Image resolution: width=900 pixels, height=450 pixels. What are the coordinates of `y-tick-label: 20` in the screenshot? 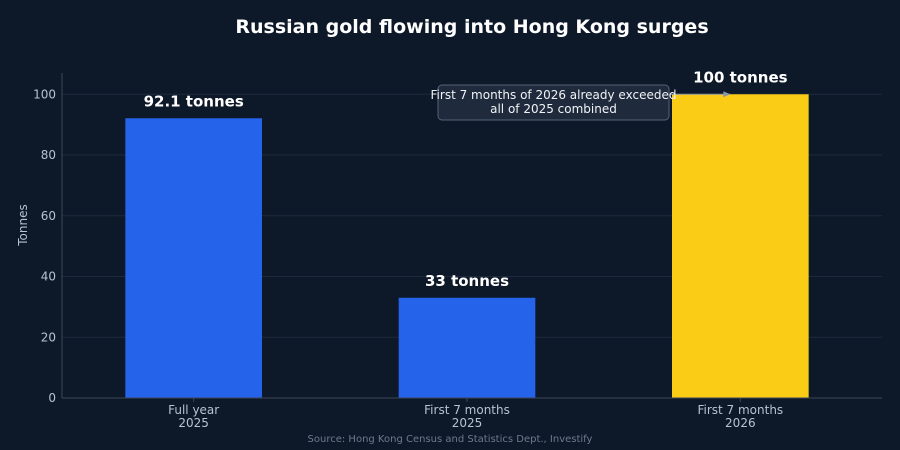 It's located at (48, 337).